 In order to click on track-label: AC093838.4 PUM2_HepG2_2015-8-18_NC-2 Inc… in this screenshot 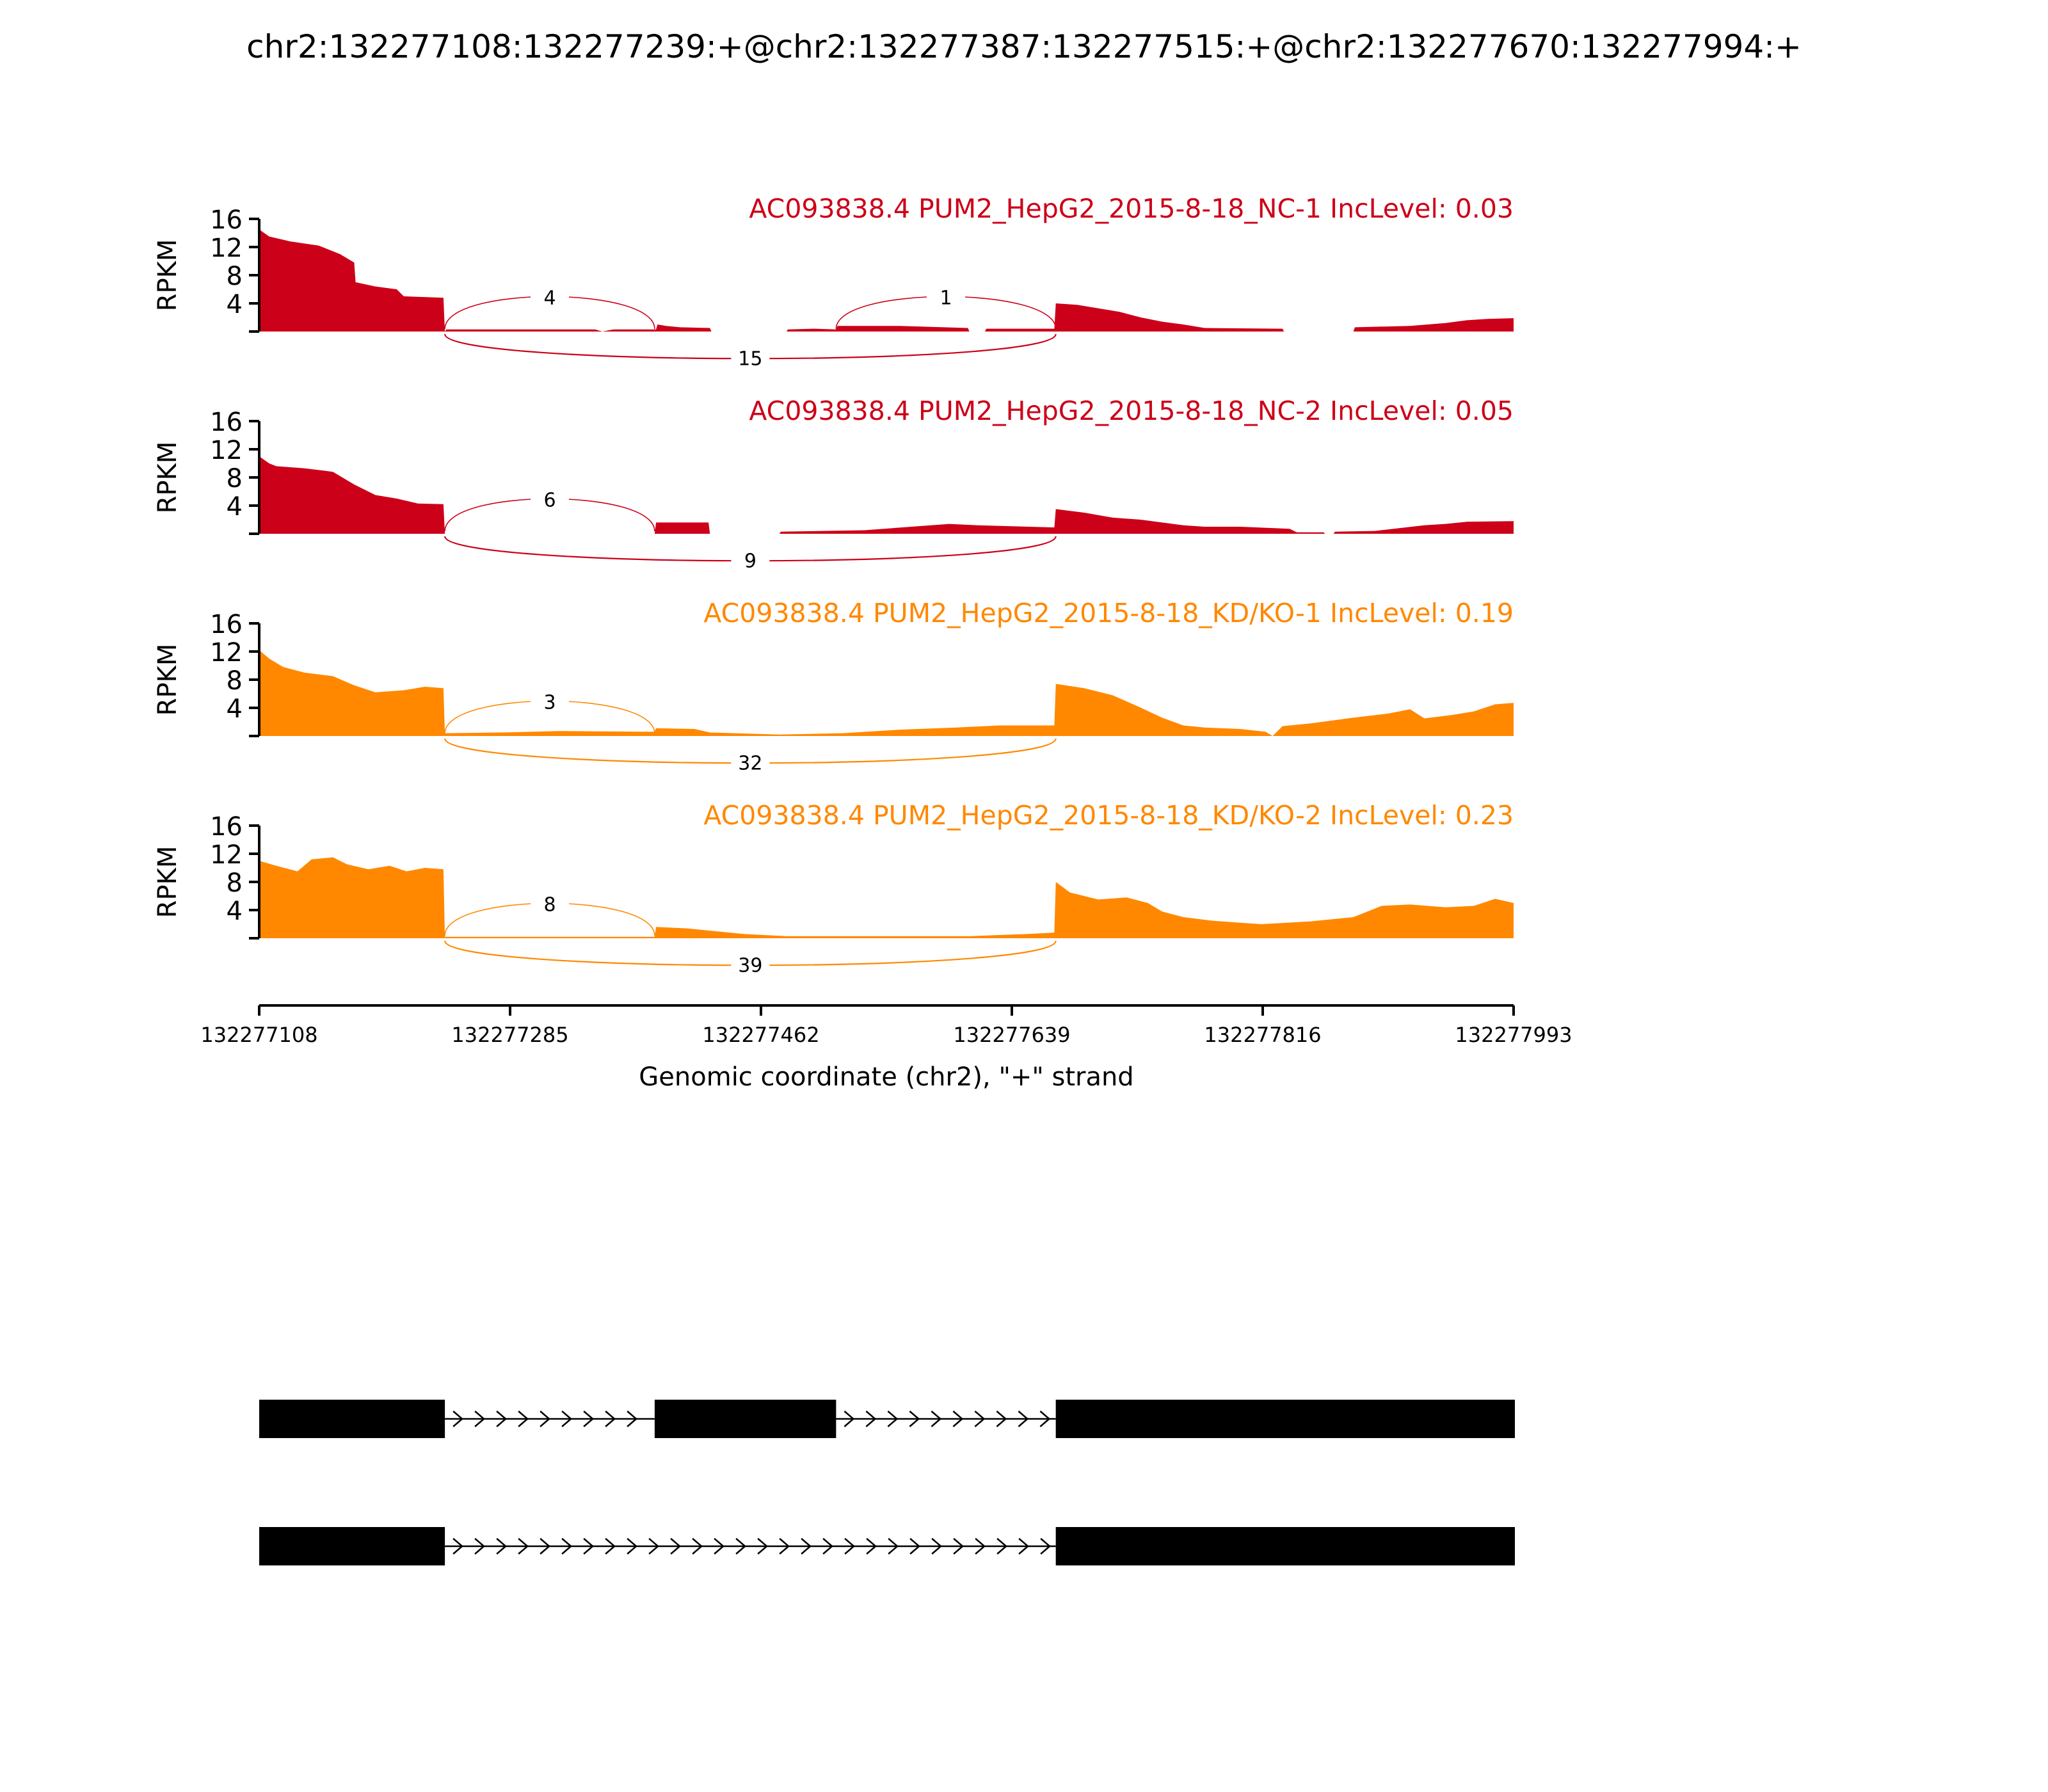, I will do `click(1131, 411)`.